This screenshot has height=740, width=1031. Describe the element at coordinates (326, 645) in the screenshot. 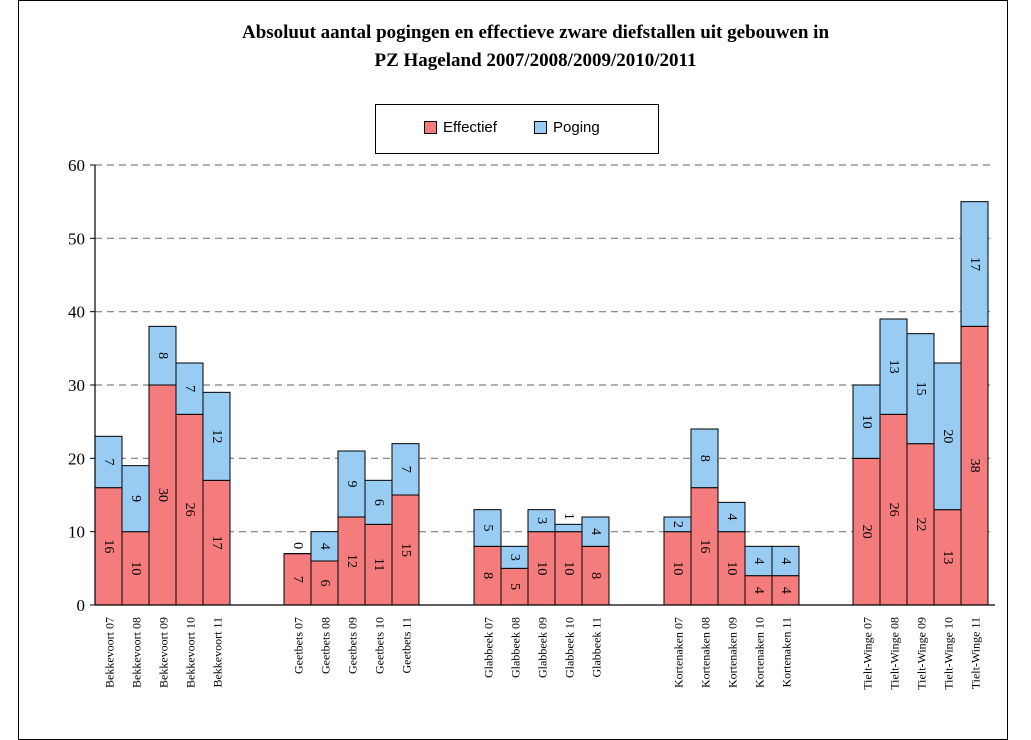

I see `x-tick-label: Geetbets 08` at that location.